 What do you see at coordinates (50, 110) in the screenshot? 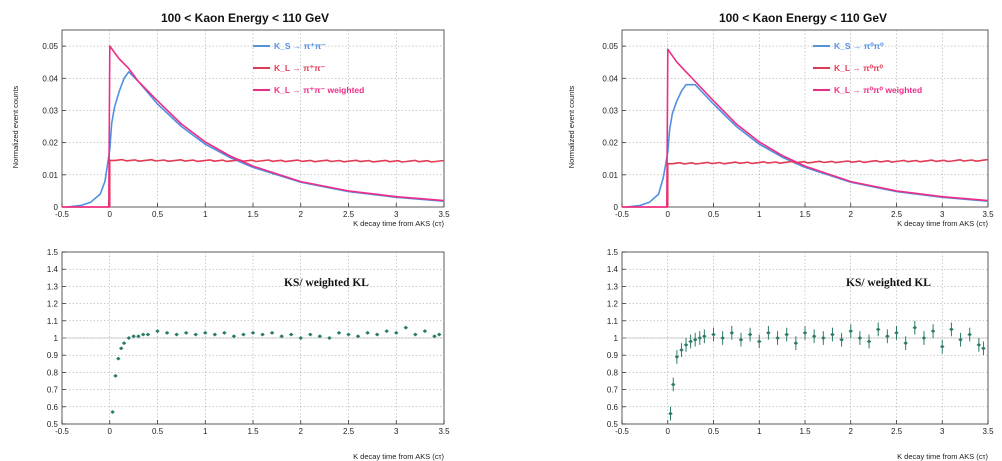
I see `y-tick-label: 0.03` at bounding box center [50, 110].